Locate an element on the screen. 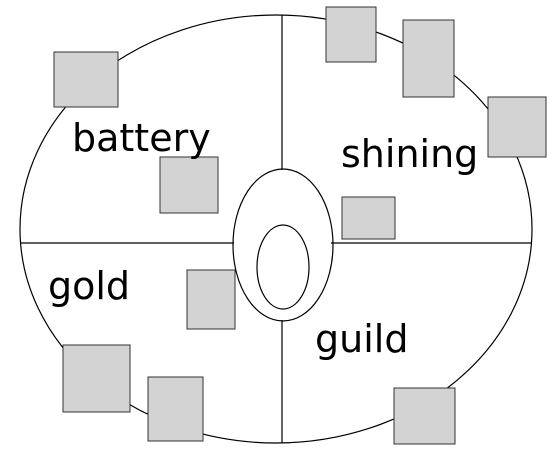  inner-ellipse is located at coordinates (283, 267).